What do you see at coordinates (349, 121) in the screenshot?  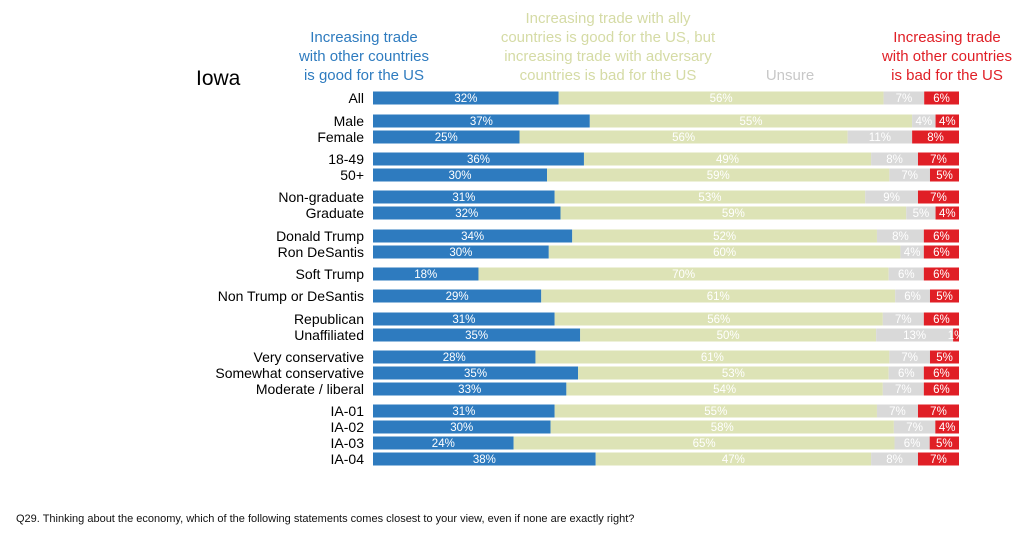 I see `category-label: Male` at bounding box center [349, 121].